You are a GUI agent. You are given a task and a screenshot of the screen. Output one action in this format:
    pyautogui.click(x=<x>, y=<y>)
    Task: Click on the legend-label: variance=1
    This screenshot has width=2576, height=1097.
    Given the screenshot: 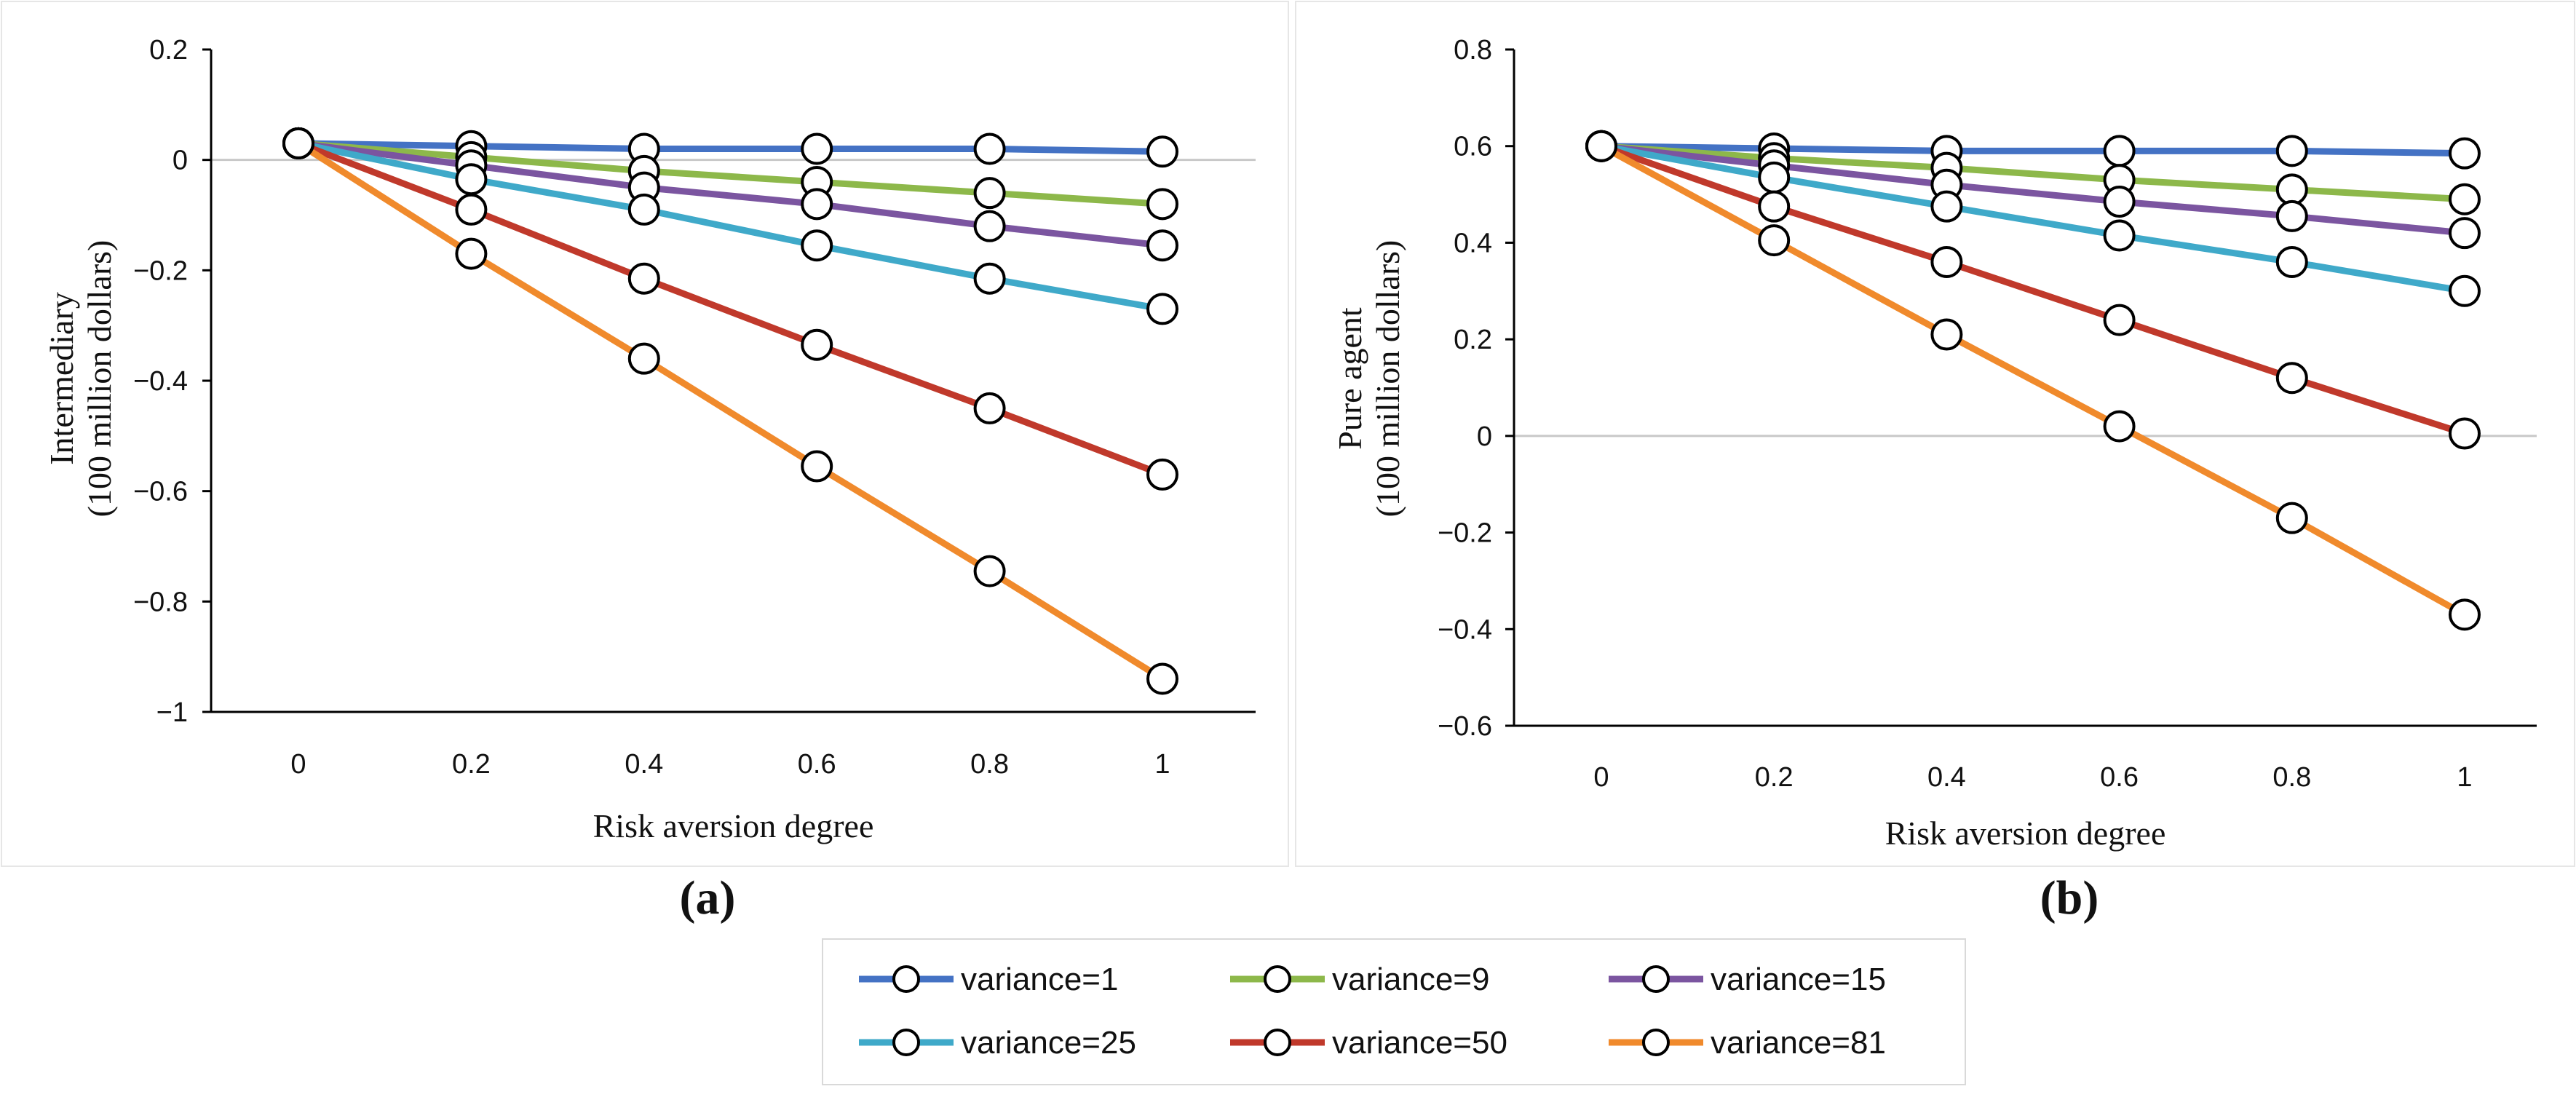 What is the action you would take?
    pyautogui.click(x=1039, y=979)
    